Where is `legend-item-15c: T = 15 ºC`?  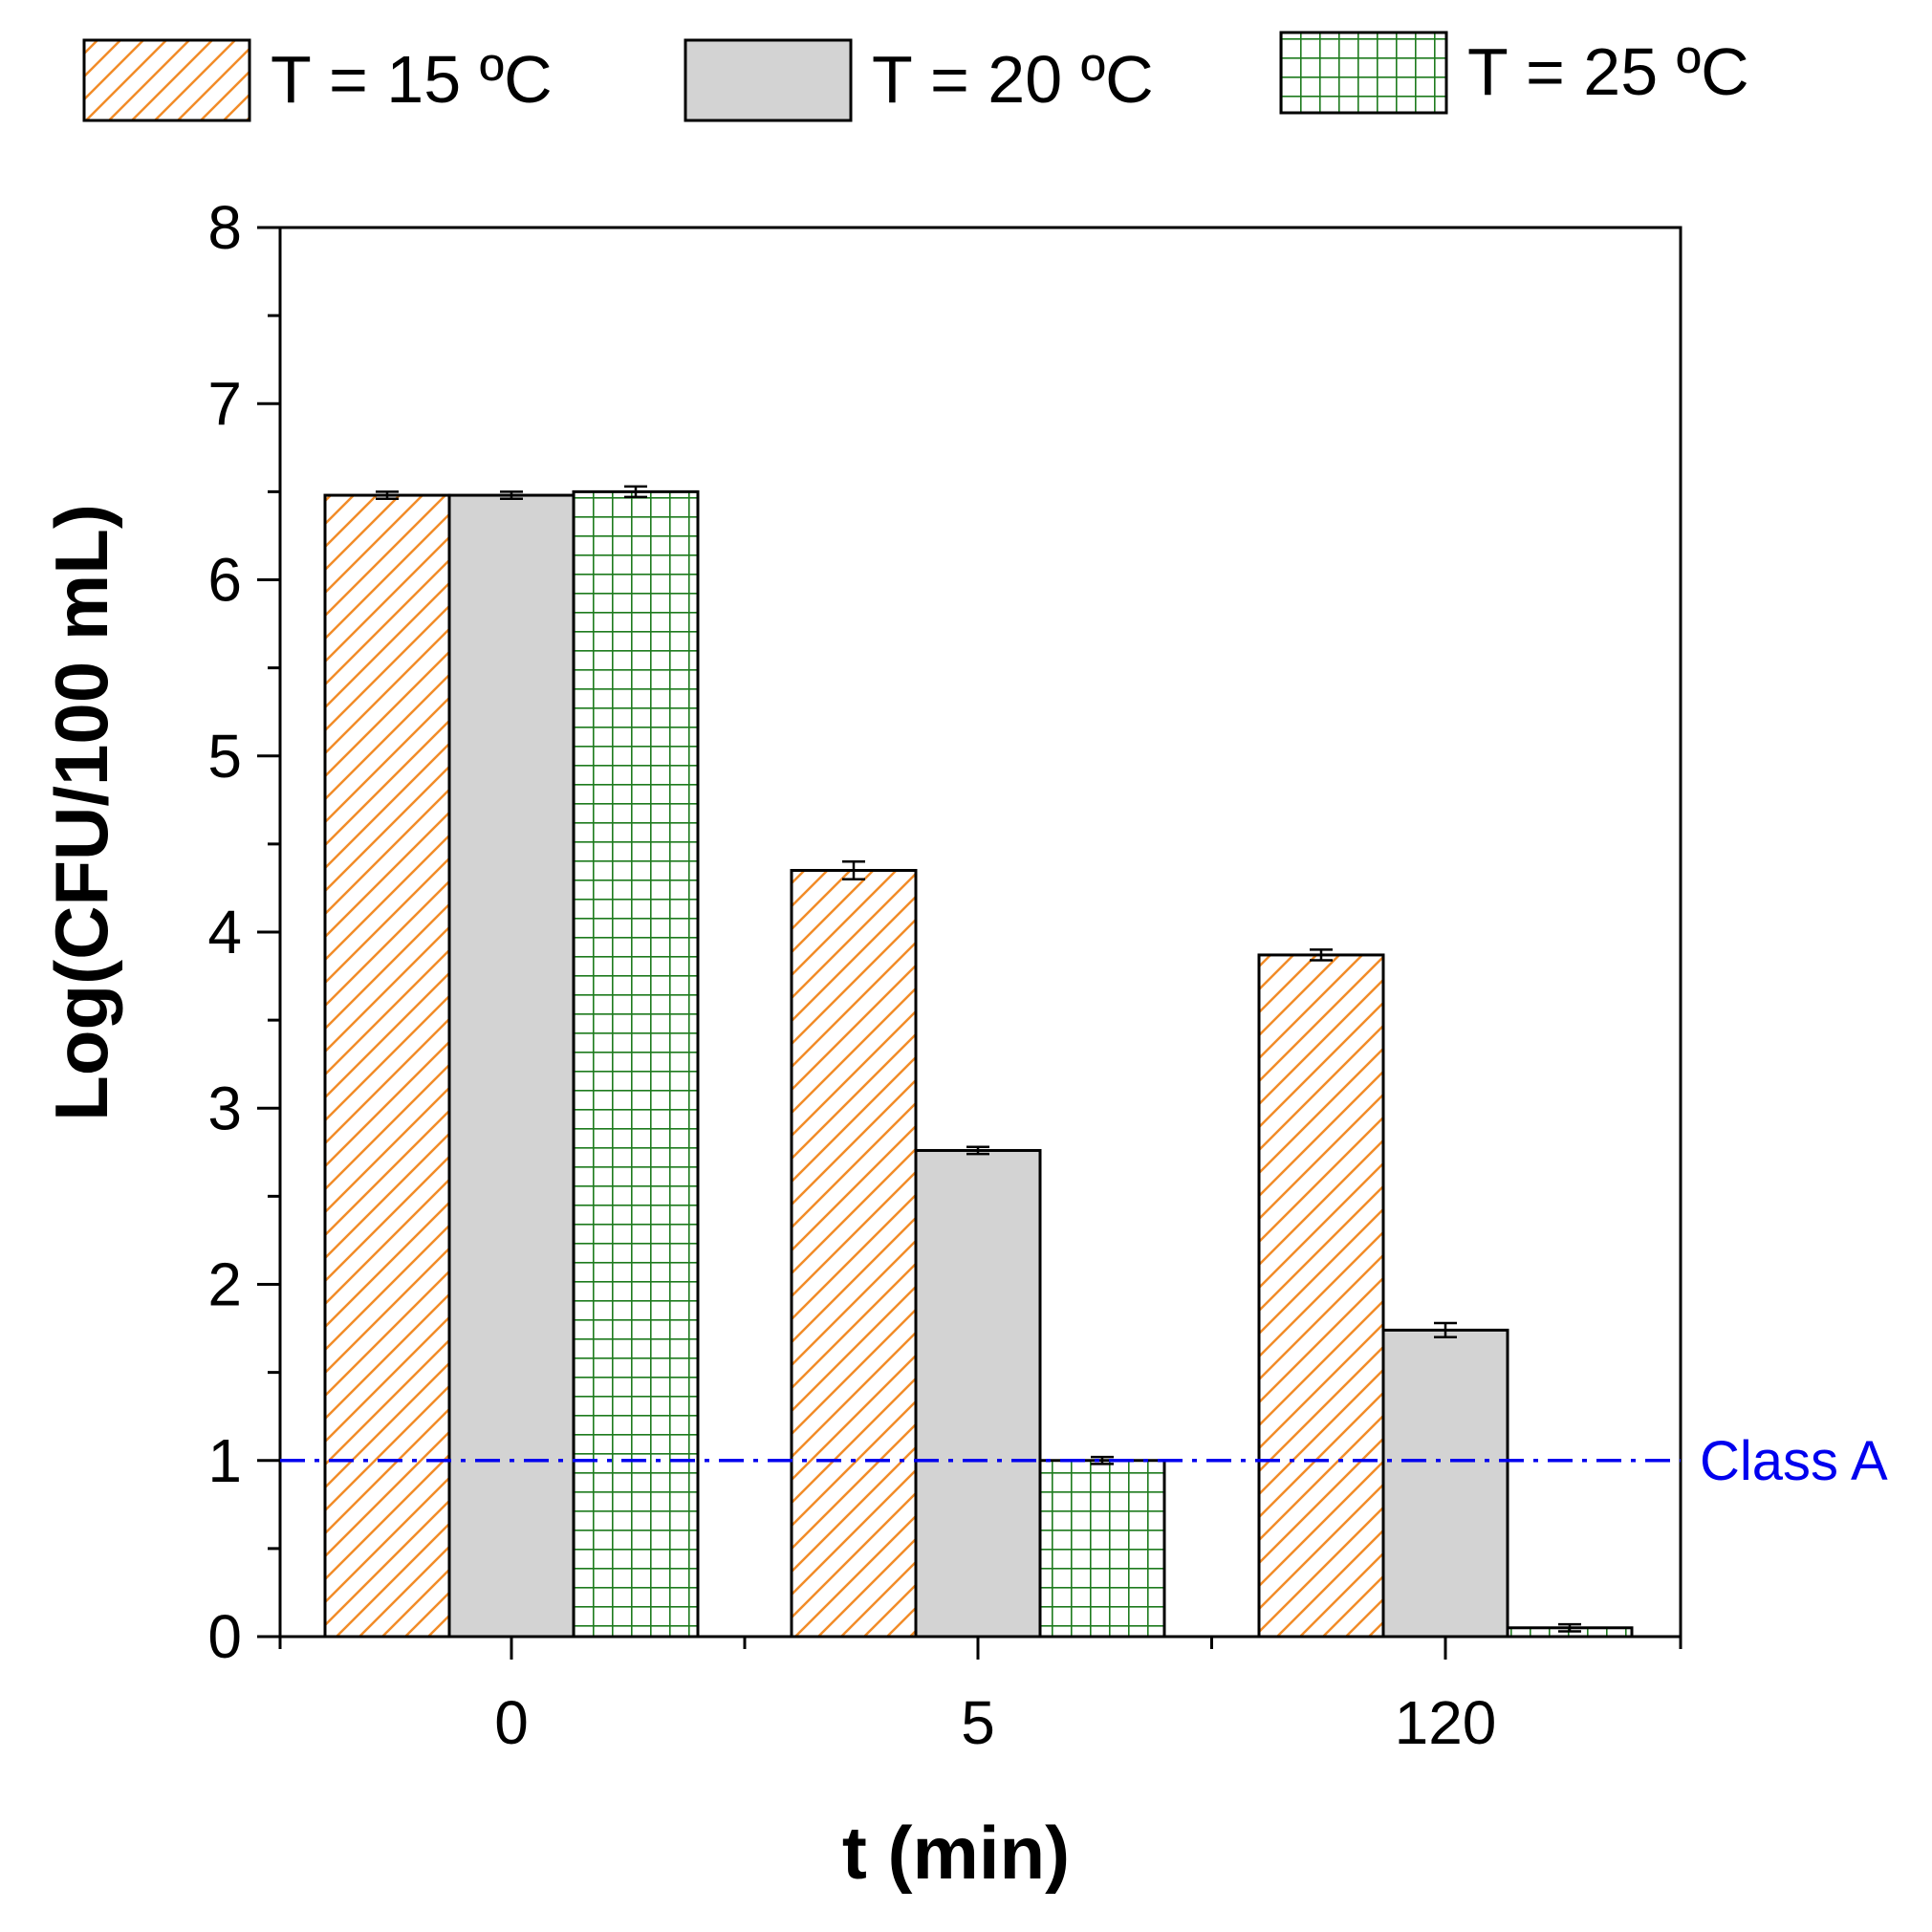 legend-item-15c: T = 15 ºC is located at coordinates (317, 80).